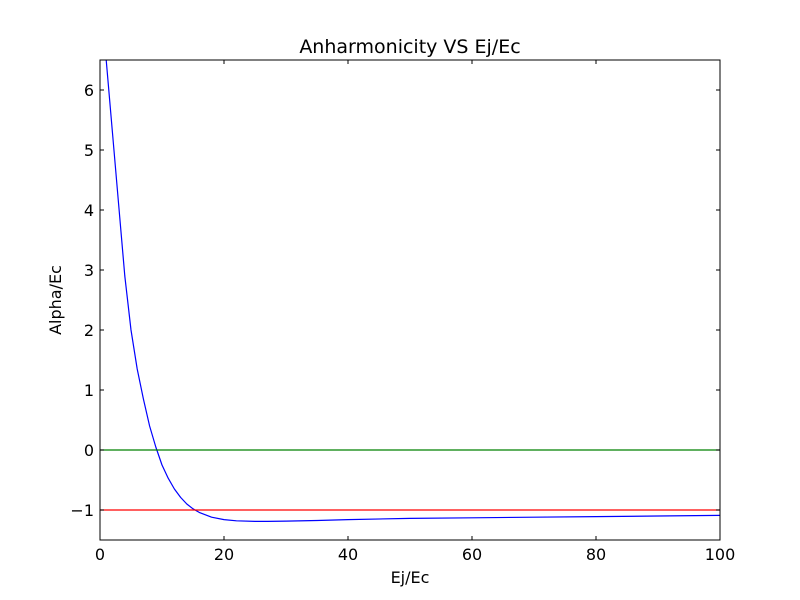  Describe the element at coordinates (472, 554) in the screenshot. I see `x-tick-label: 60` at that location.